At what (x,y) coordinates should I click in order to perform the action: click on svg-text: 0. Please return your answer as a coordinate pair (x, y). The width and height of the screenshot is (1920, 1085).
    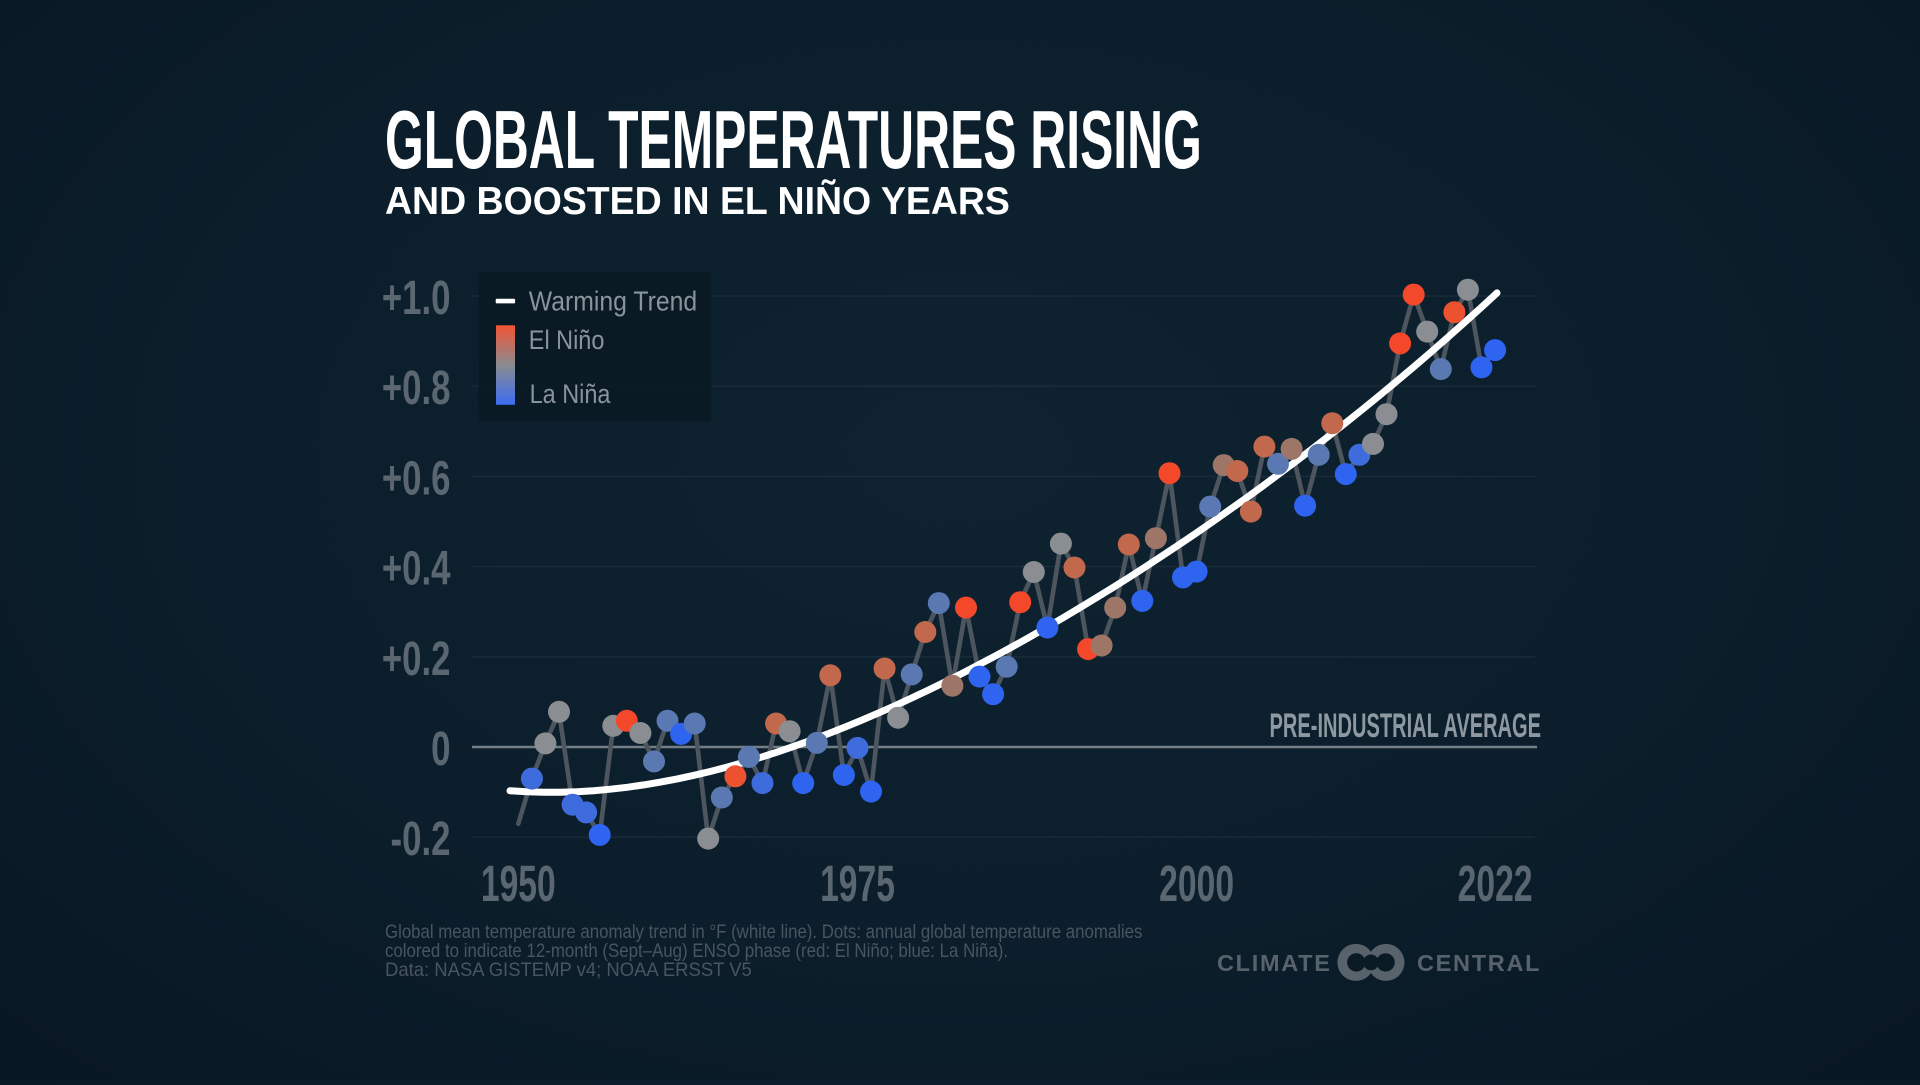
    Looking at the image, I should click on (440, 748).